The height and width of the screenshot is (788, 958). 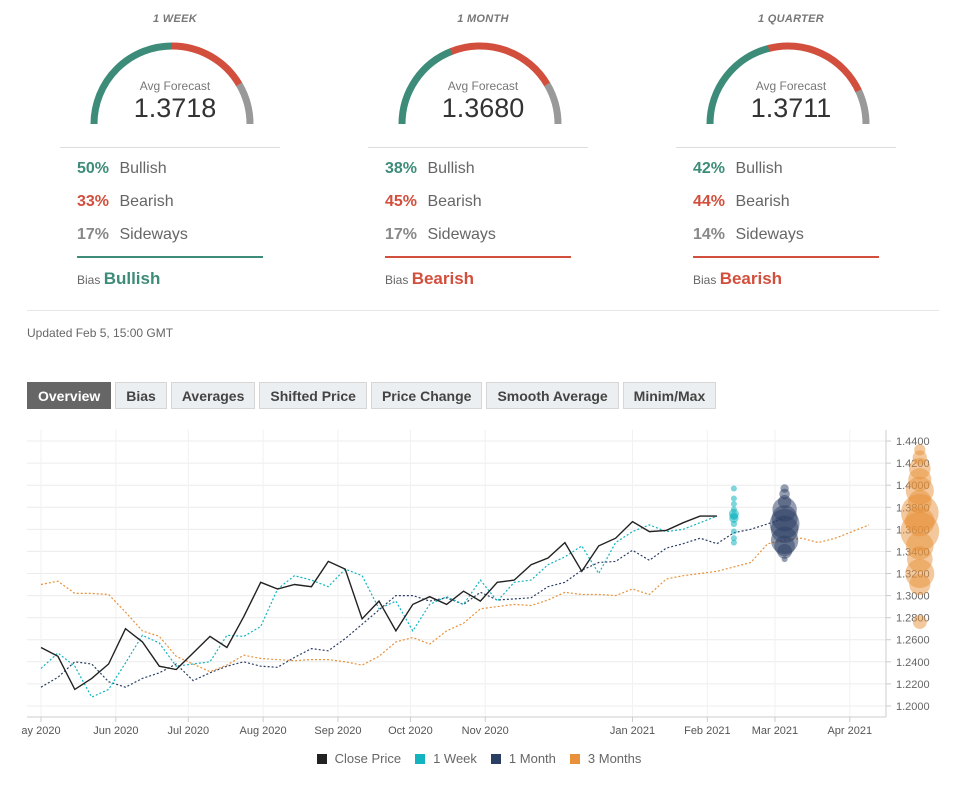 I want to click on tab-overview: Overview, so click(x=69, y=395).